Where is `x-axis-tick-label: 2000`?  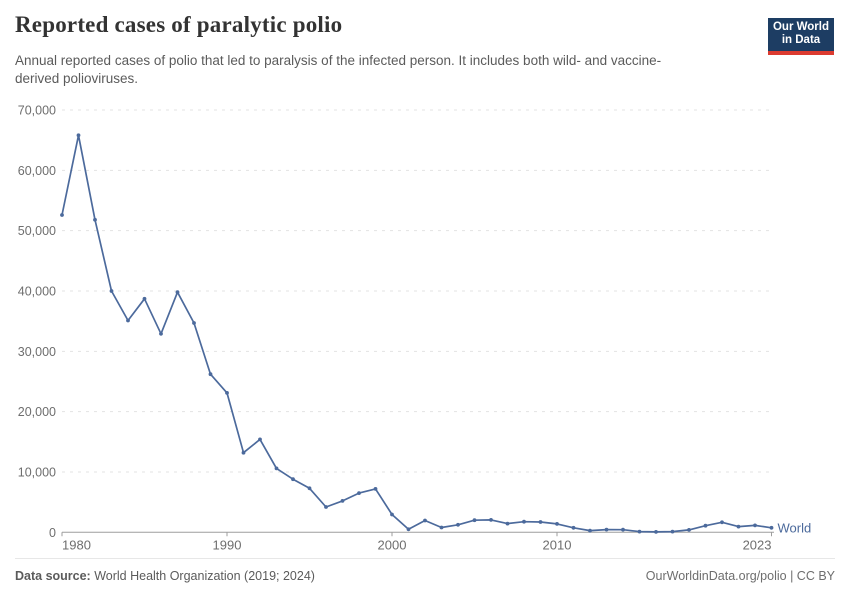
x-axis-tick-label: 2000 is located at coordinates (392, 544).